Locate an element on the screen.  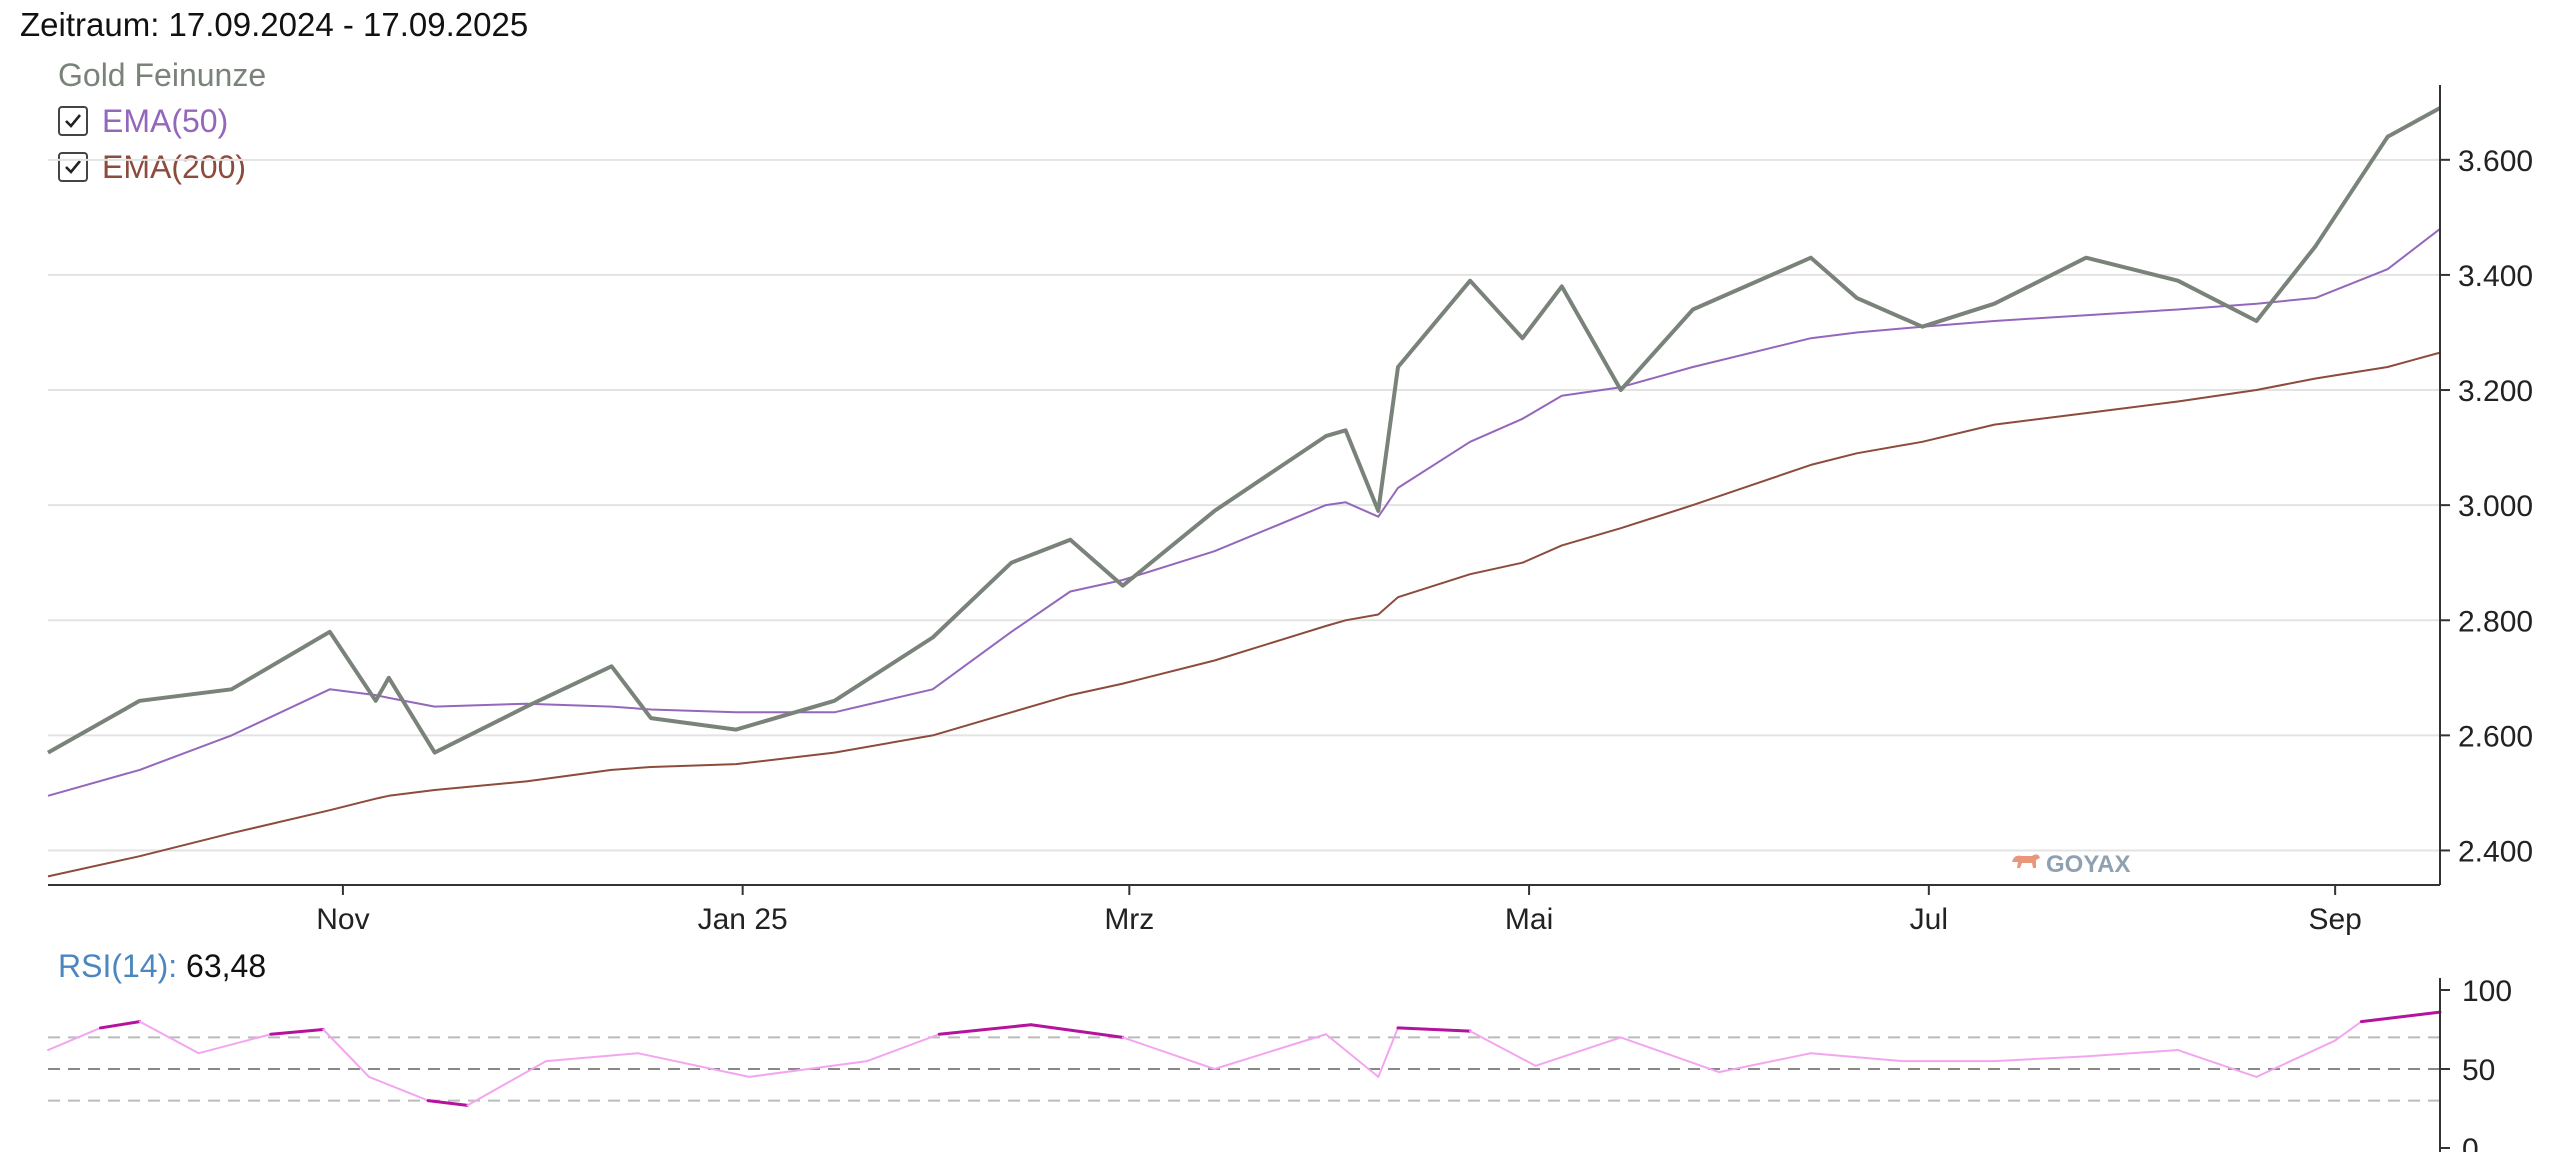
rsi-indicator-label: RSI(14): 63,48 is located at coordinates (162, 966).